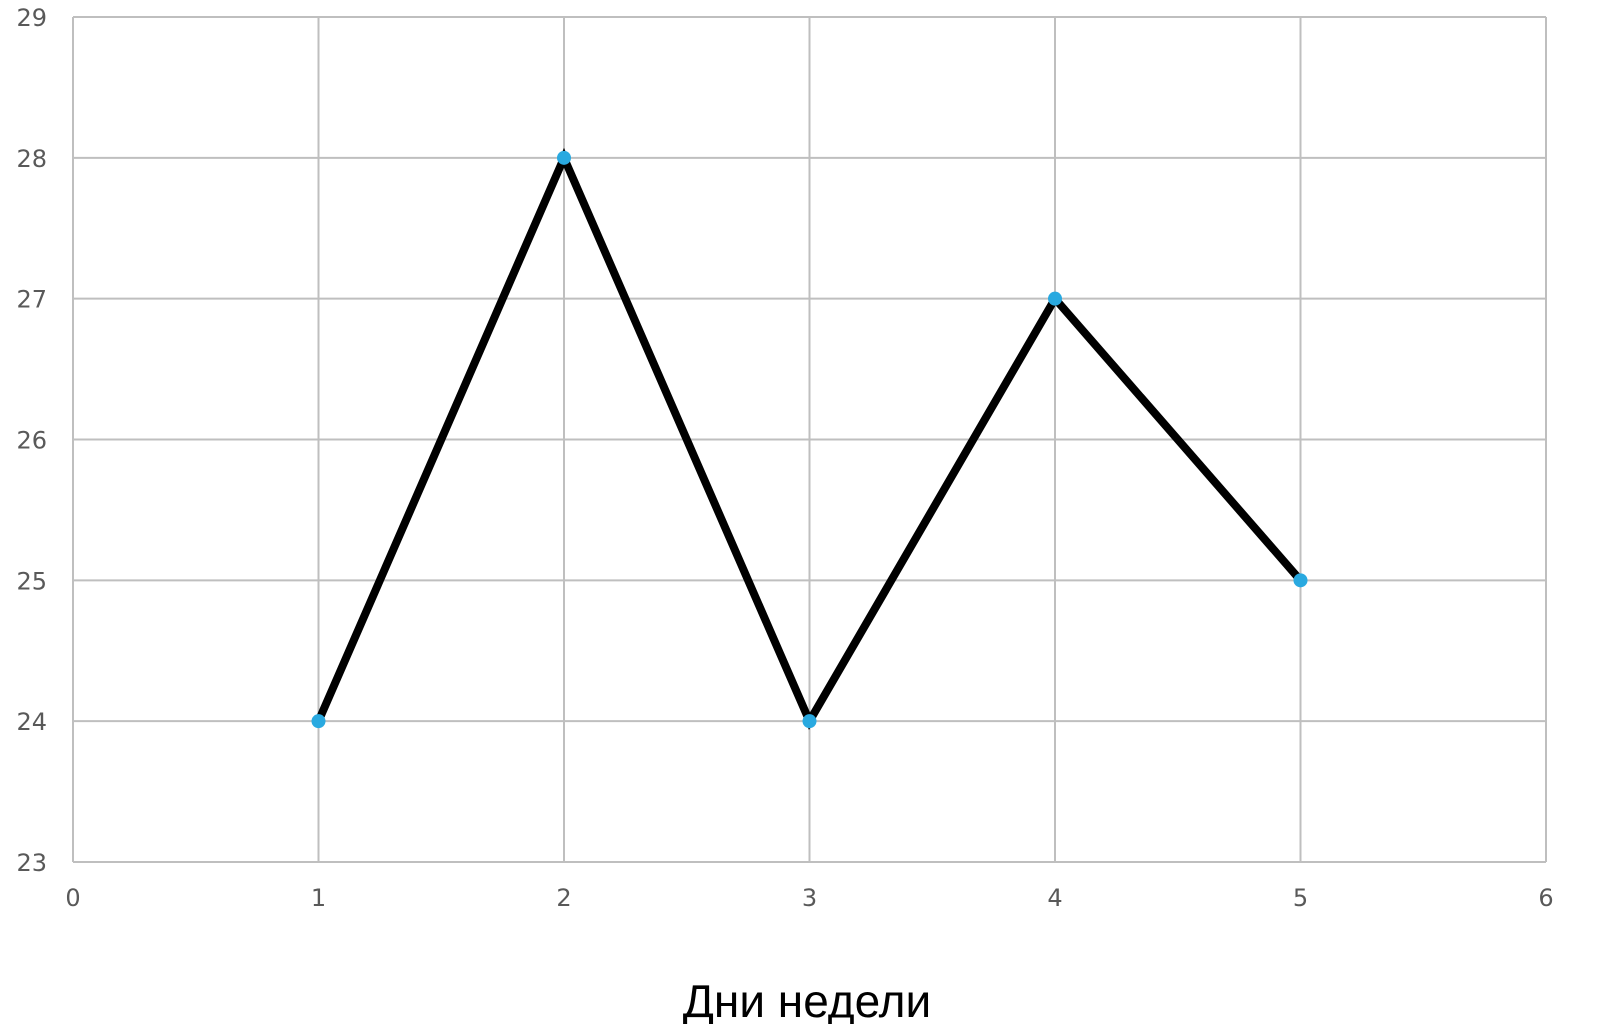 This screenshot has height=1024, width=1610. Describe the element at coordinates (72, 898) in the screenshot. I see `x-tick-label: 0` at that location.